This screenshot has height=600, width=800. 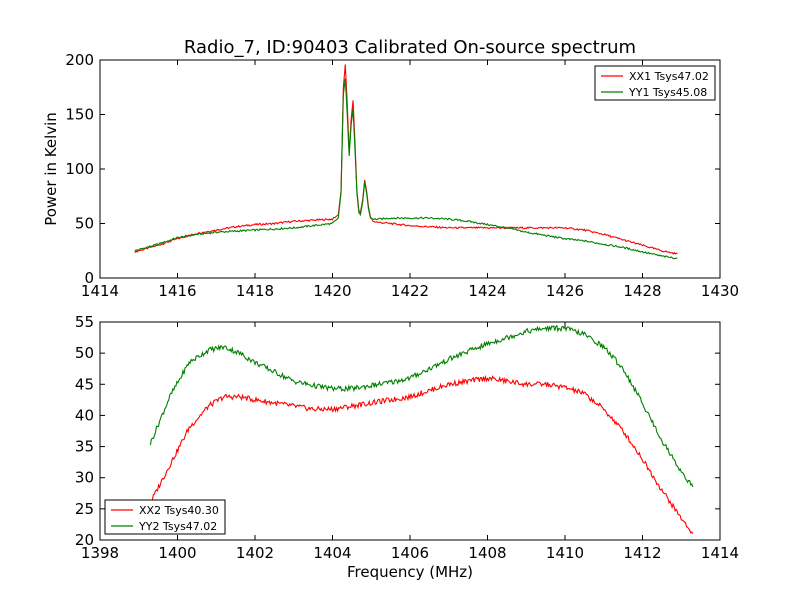 What do you see at coordinates (487, 553) in the screenshot?
I see `x-tick-label: 1408` at bounding box center [487, 553].